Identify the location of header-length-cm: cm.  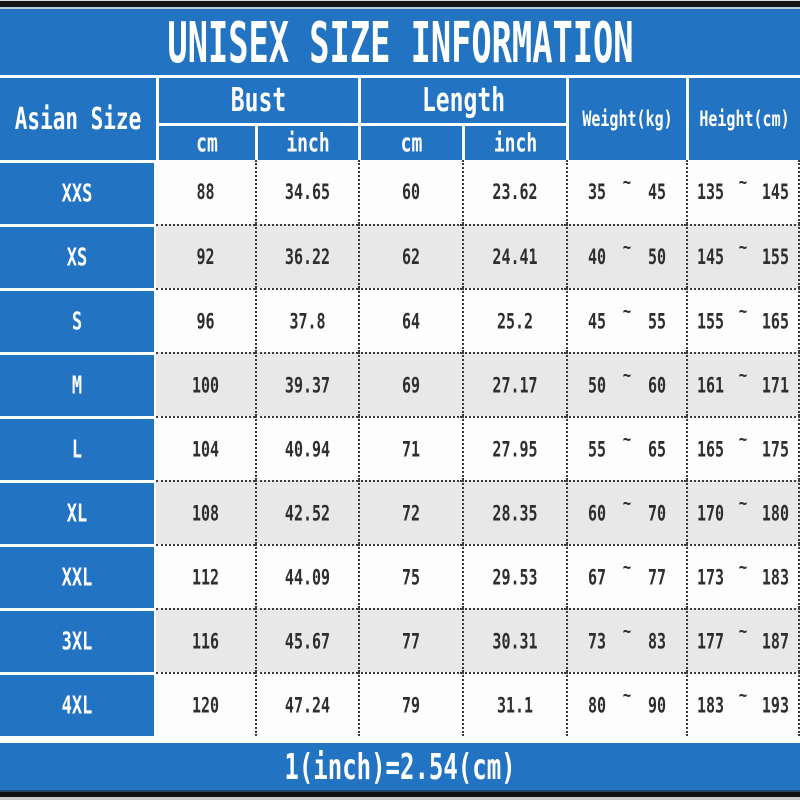
(410, 141).